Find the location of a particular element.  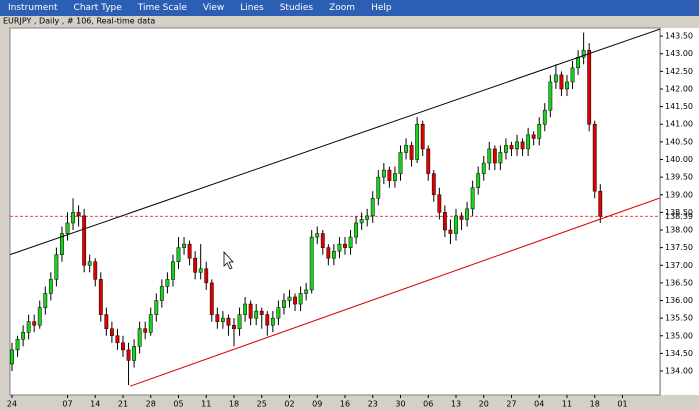

x-tick-label: 24 is located at coordinates (12, 404).